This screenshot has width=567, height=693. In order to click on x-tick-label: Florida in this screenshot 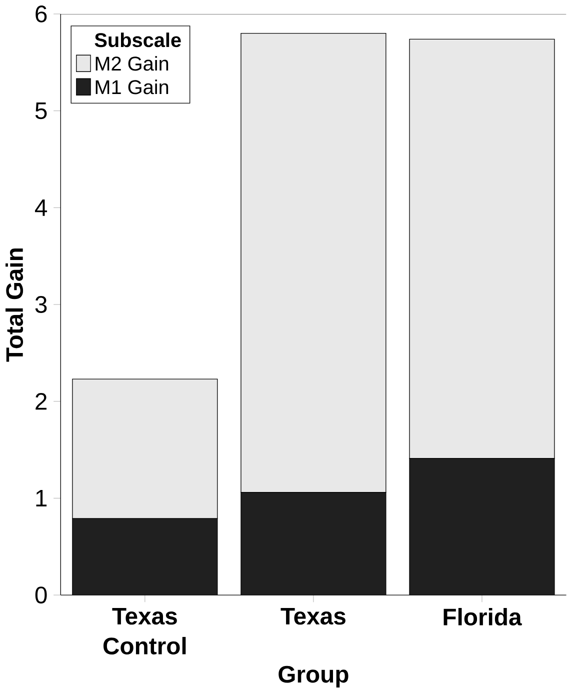, I will do `click(483, 617)`.